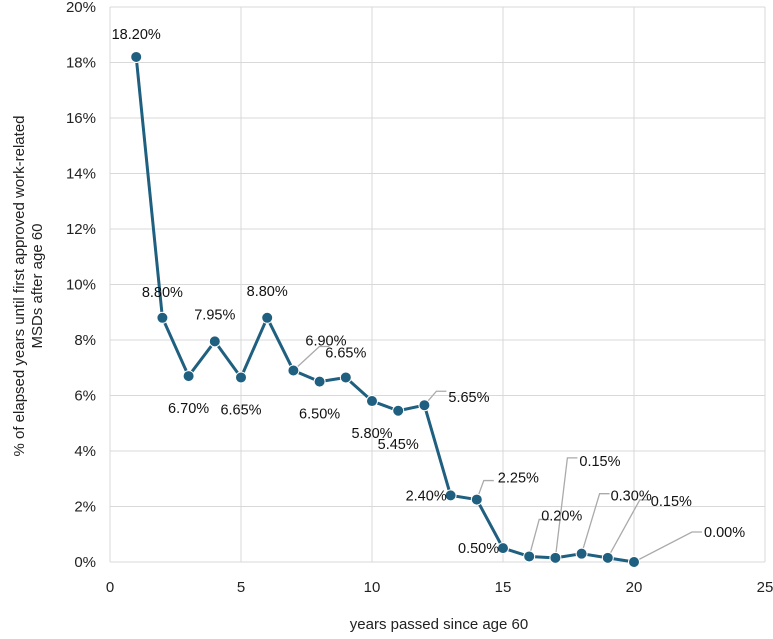  Describe the element at coordinates (371, 434) in the screenshot. I see `data-label: 5.80%` at that location.